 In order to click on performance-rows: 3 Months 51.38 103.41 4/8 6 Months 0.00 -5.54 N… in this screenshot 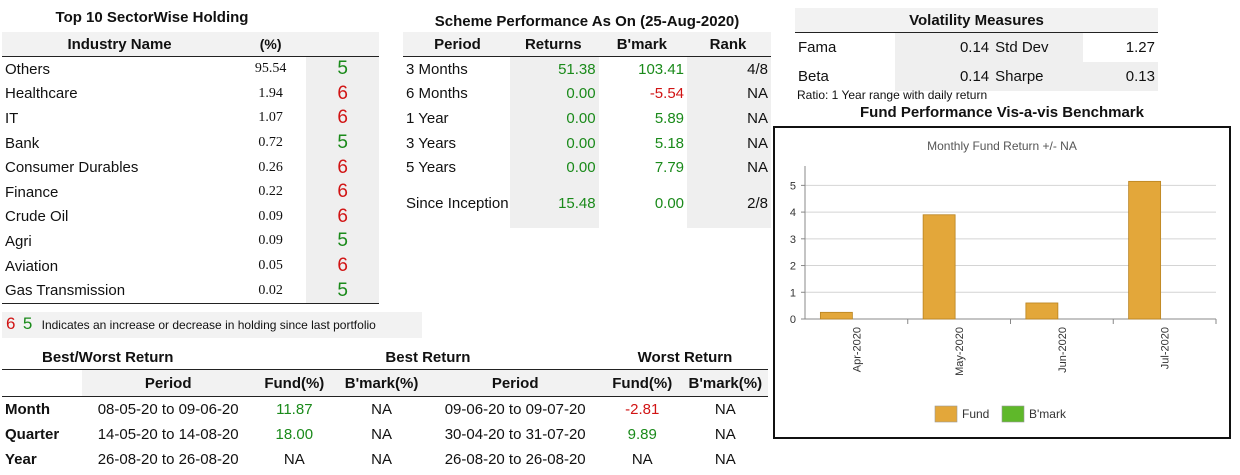, I will do `click(587, 142)`.